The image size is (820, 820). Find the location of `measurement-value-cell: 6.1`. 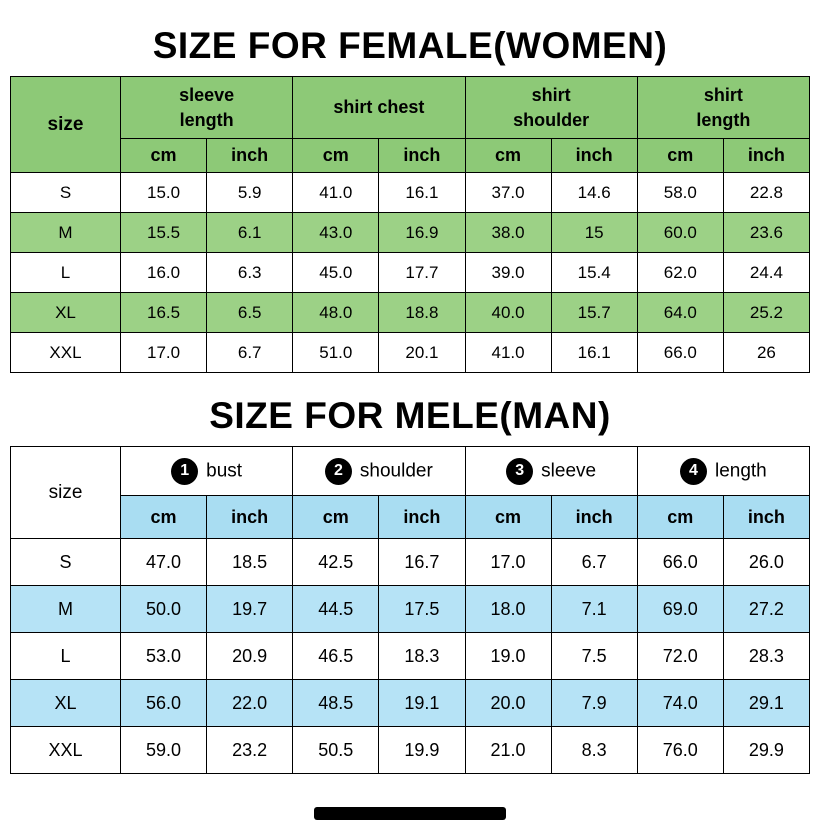

measurement-value-cell: 6.1 is located at coordinates (250, 232).